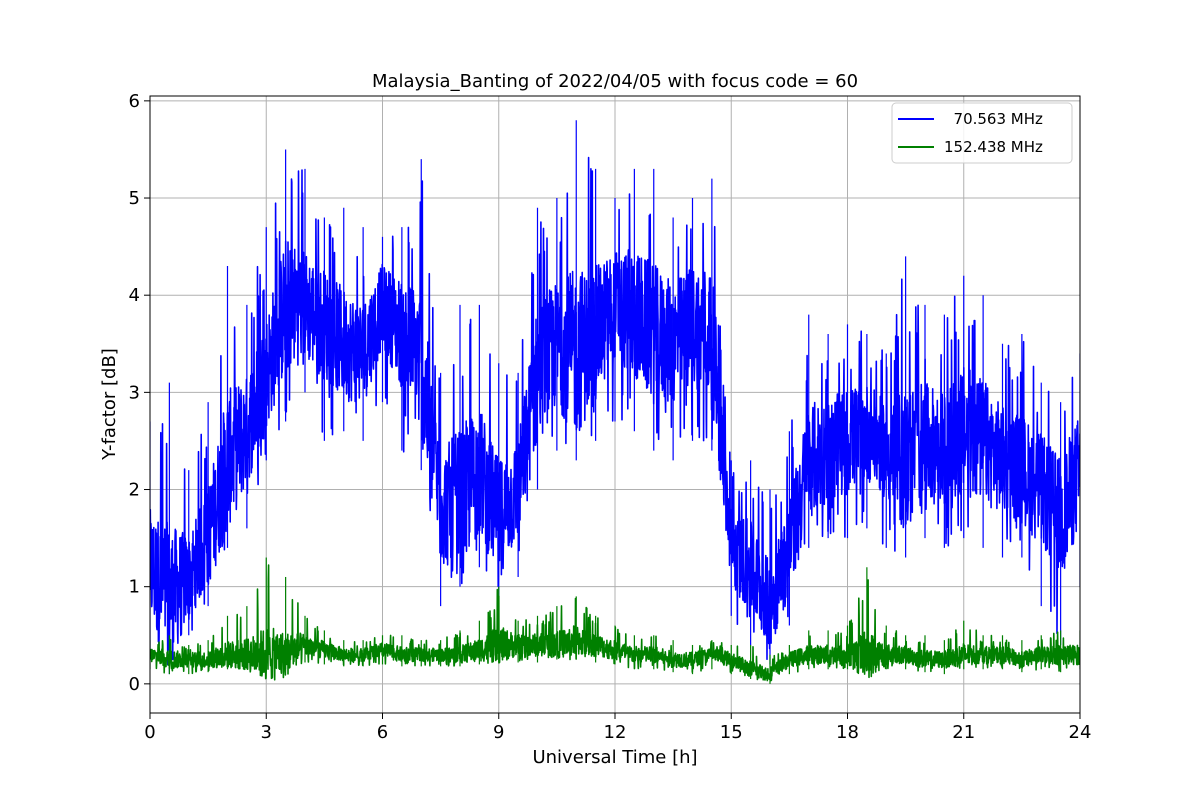 The width and height of the screenshot is (1200, 800). What do you see at coordinates (134, 684) in the screenshot?
I see `y-tick-label: 0` at bounding box center [134, 684].